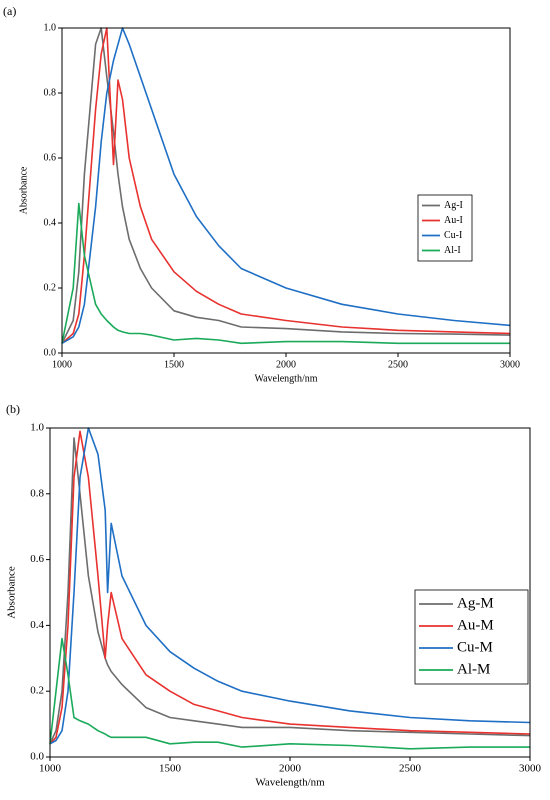  What do you see at coordinates (453, 235) in the screenshot?
I see `legend-label: Cu-I` at bounding box center [453, 235].